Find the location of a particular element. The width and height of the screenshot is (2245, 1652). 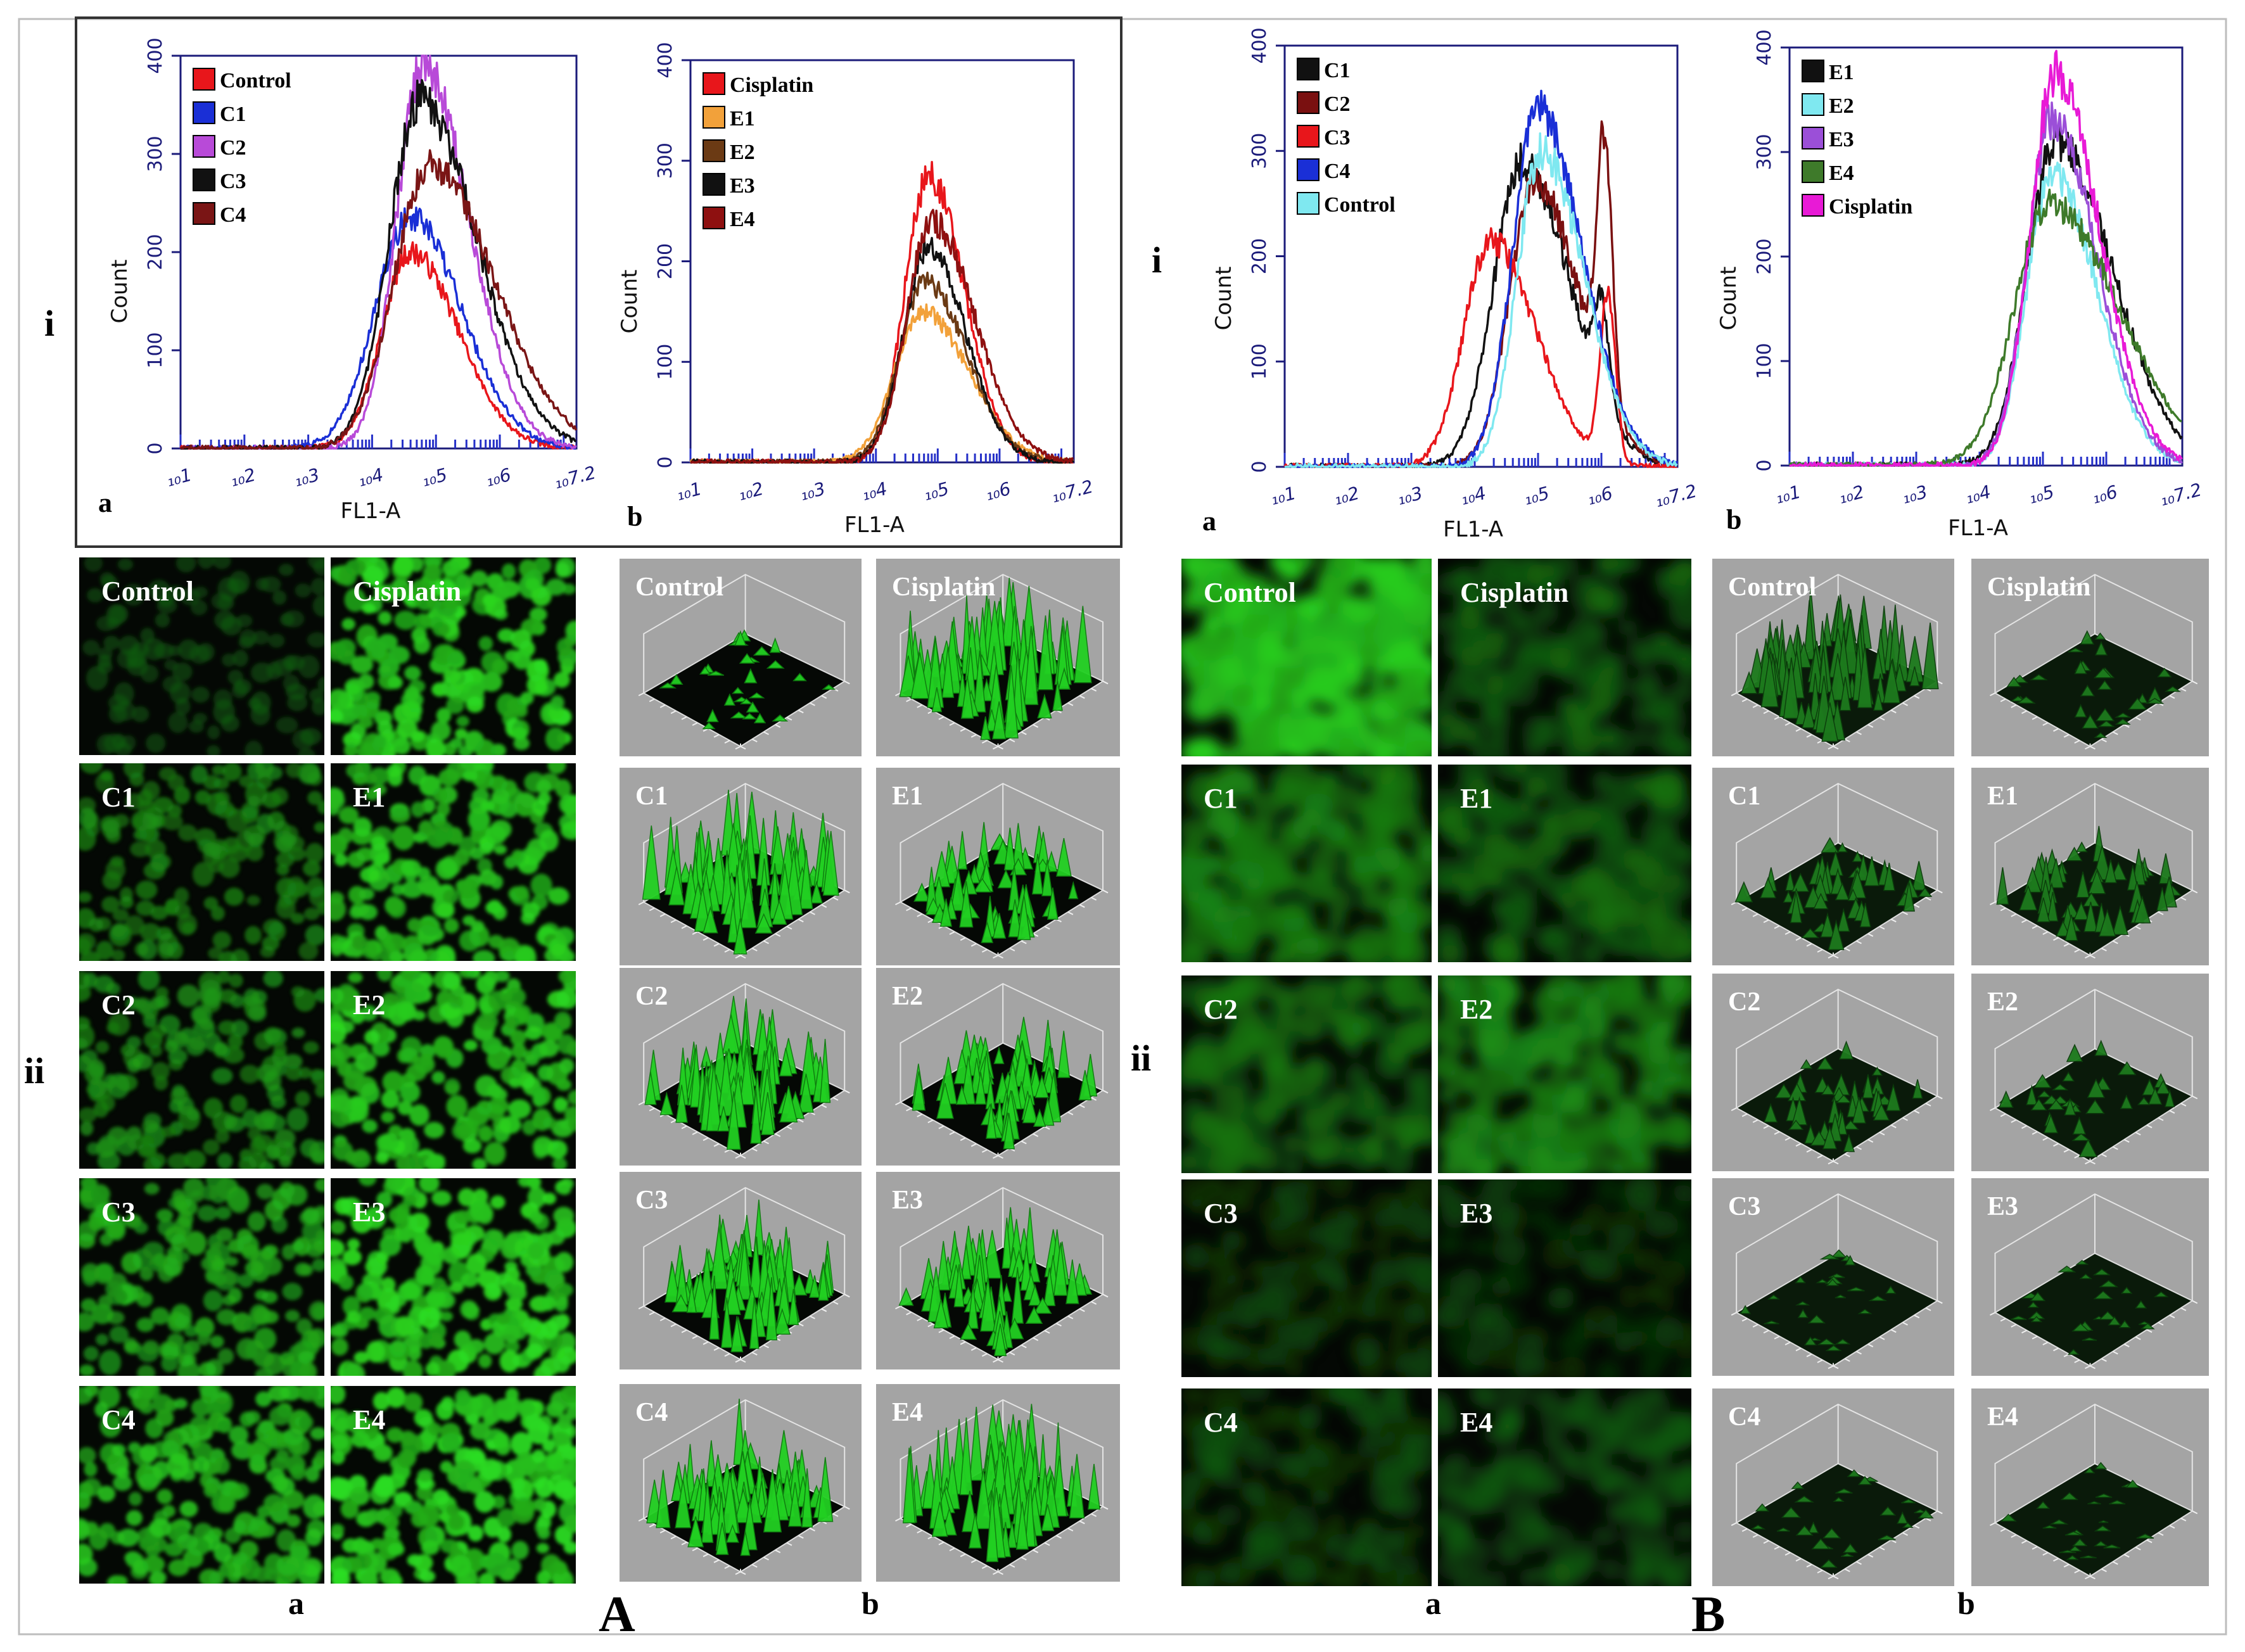

surface-plot-A_b-e3: E3 is located at coordinates (998, 1270).